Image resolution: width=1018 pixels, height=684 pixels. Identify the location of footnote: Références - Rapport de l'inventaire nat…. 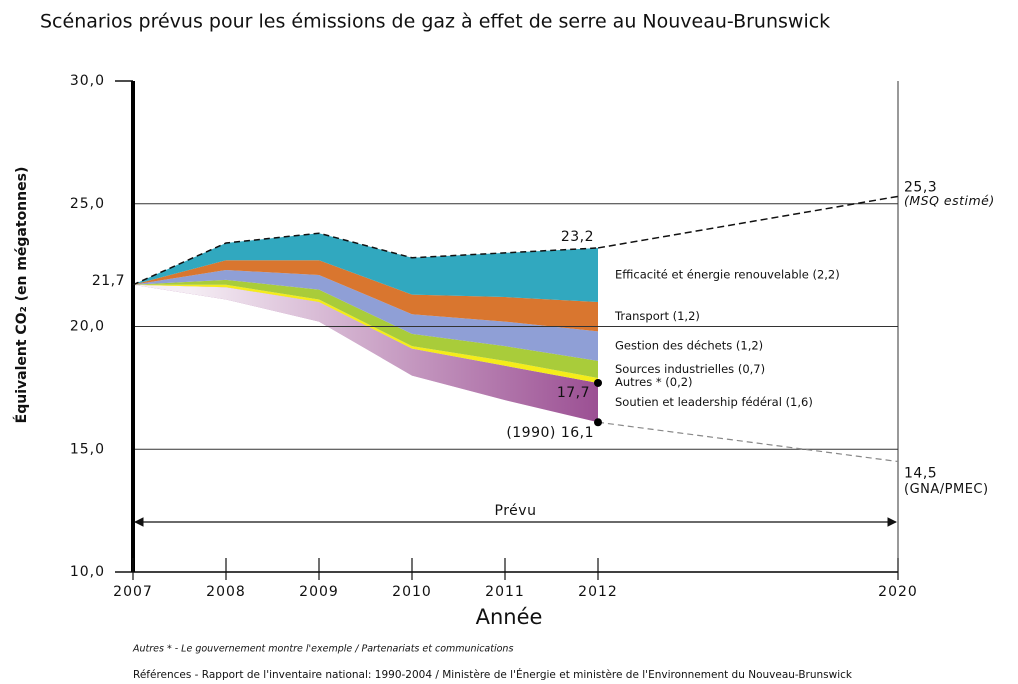
(493, 674).